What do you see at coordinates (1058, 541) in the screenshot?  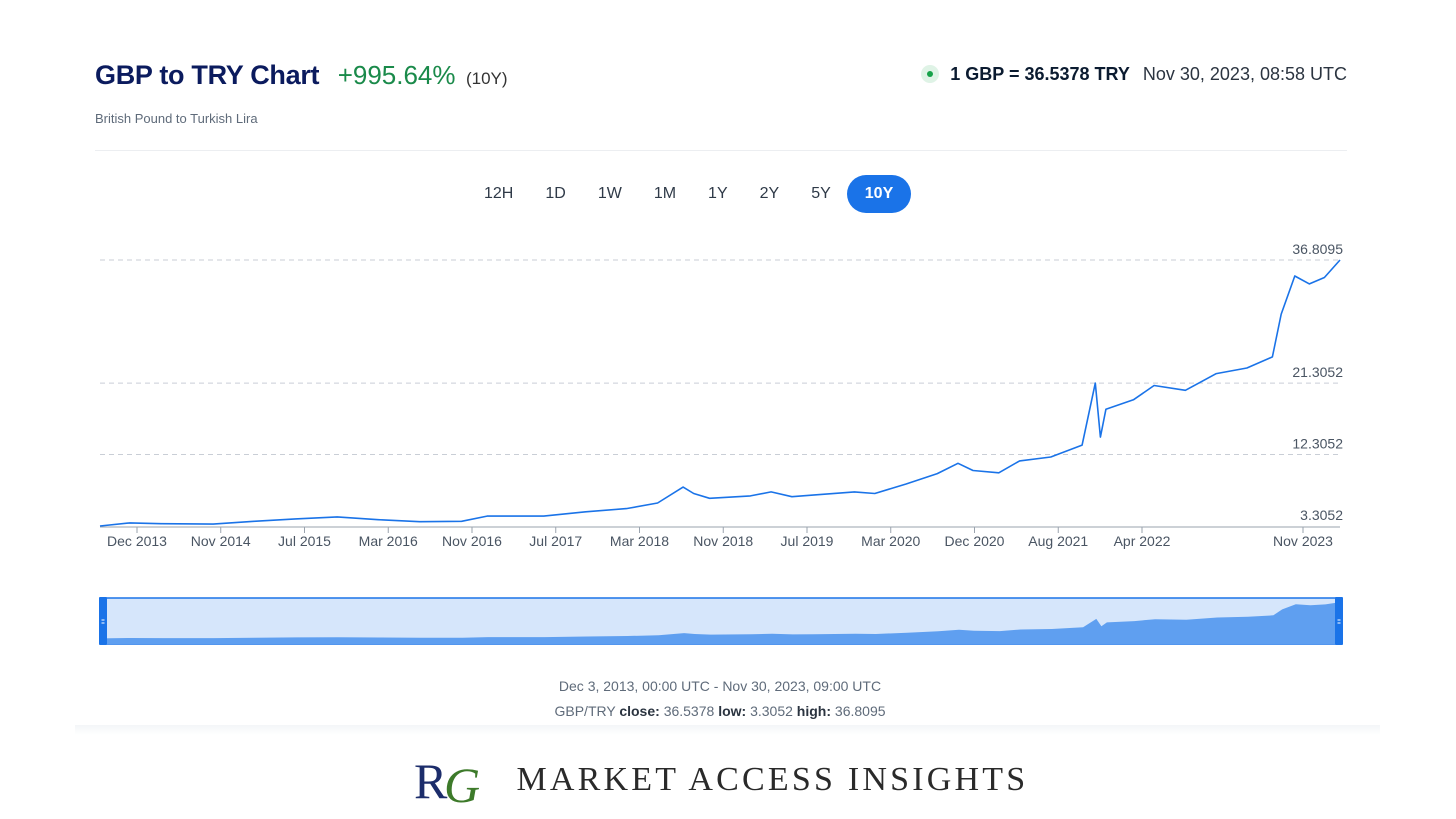 I see `x-tick-label: Aug 2021` at bounding box center [1058, 541].